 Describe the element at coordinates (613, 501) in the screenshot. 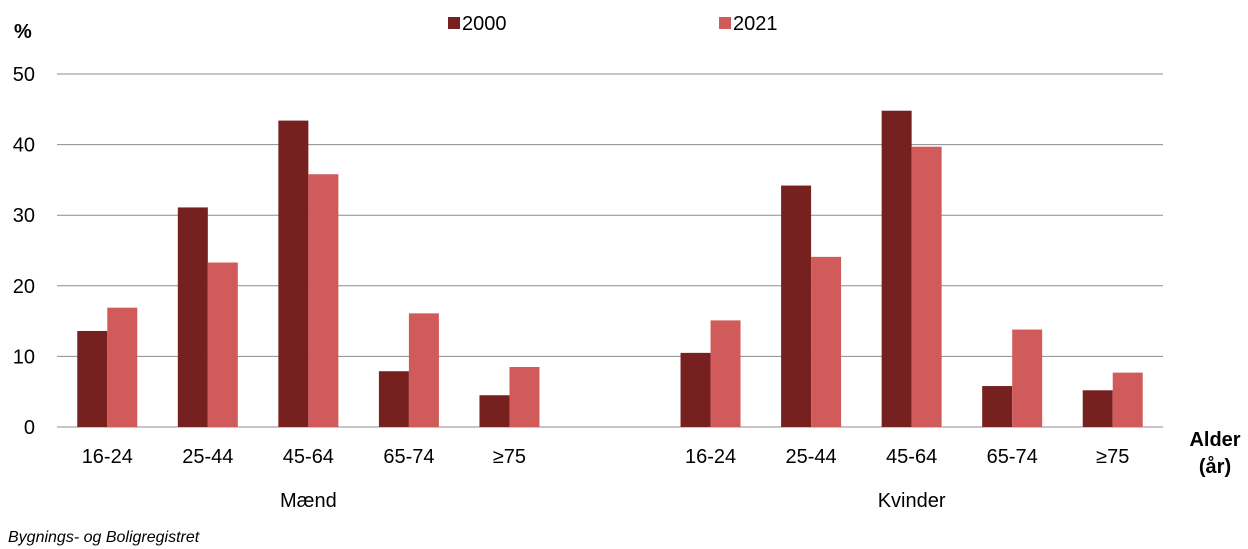

I see `group-labels: Mænd Kvinder` at that location.